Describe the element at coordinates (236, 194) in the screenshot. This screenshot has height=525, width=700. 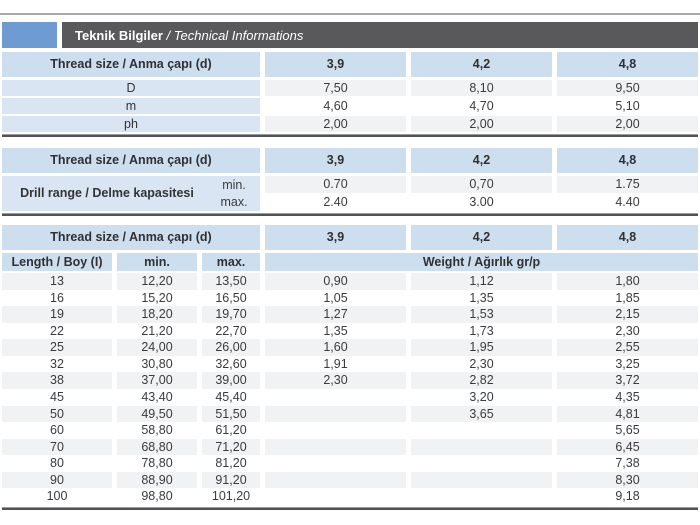
I see `drill-range-minmax-labels: min. max.` at that location.